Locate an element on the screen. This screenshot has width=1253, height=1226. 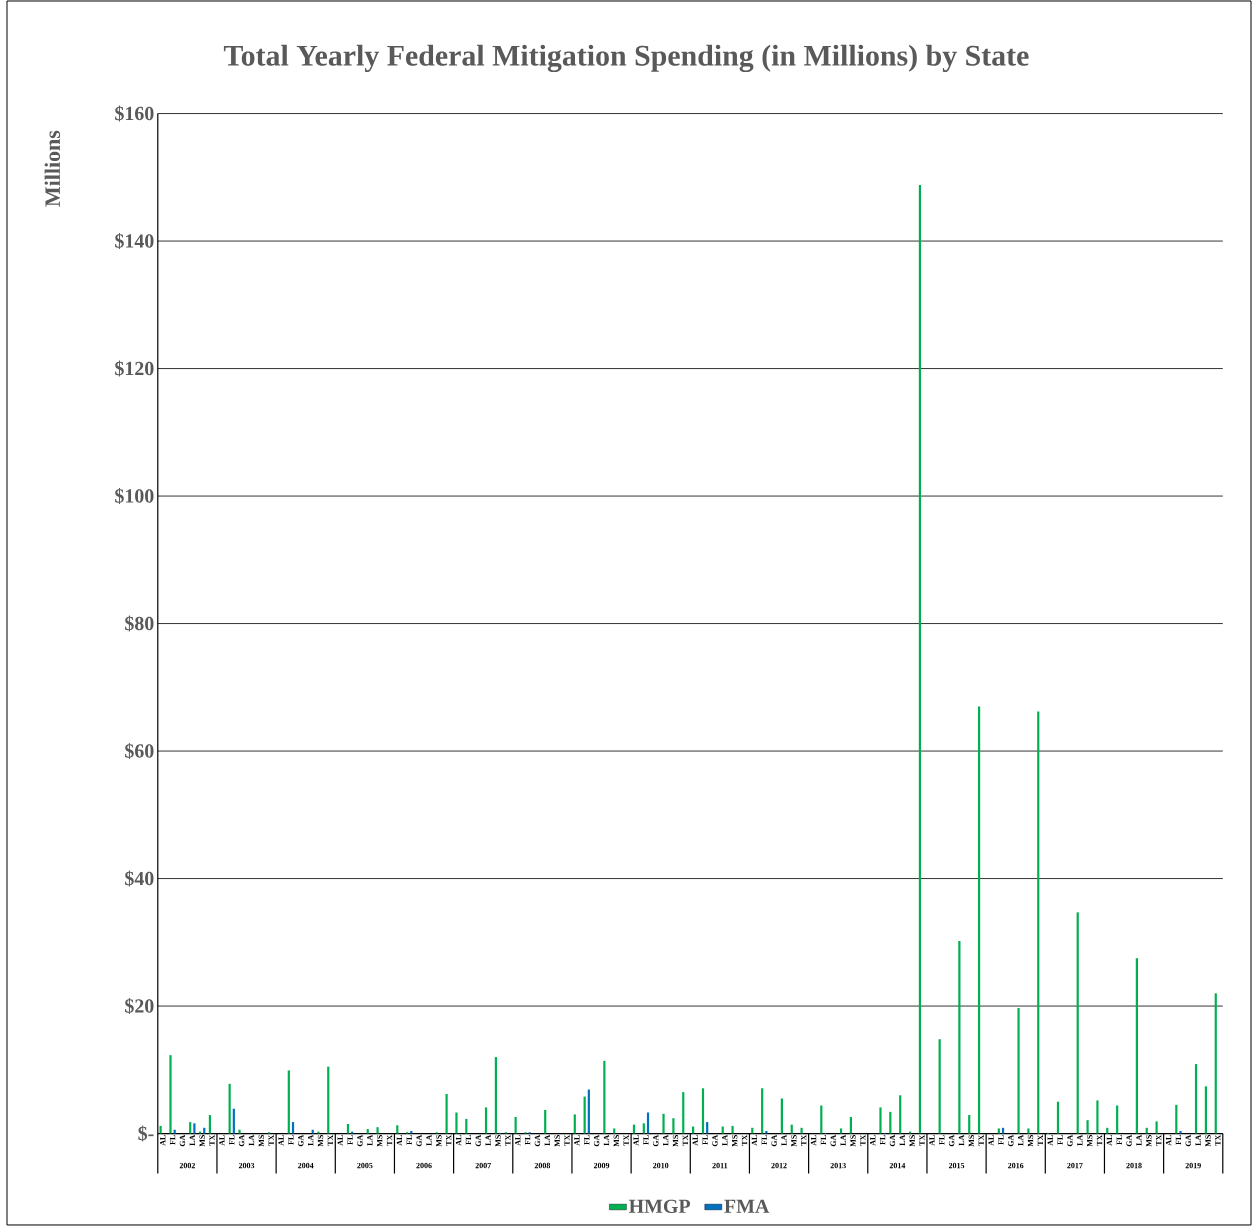
y-tick-label: $40 is located at coordinates (139, 878).